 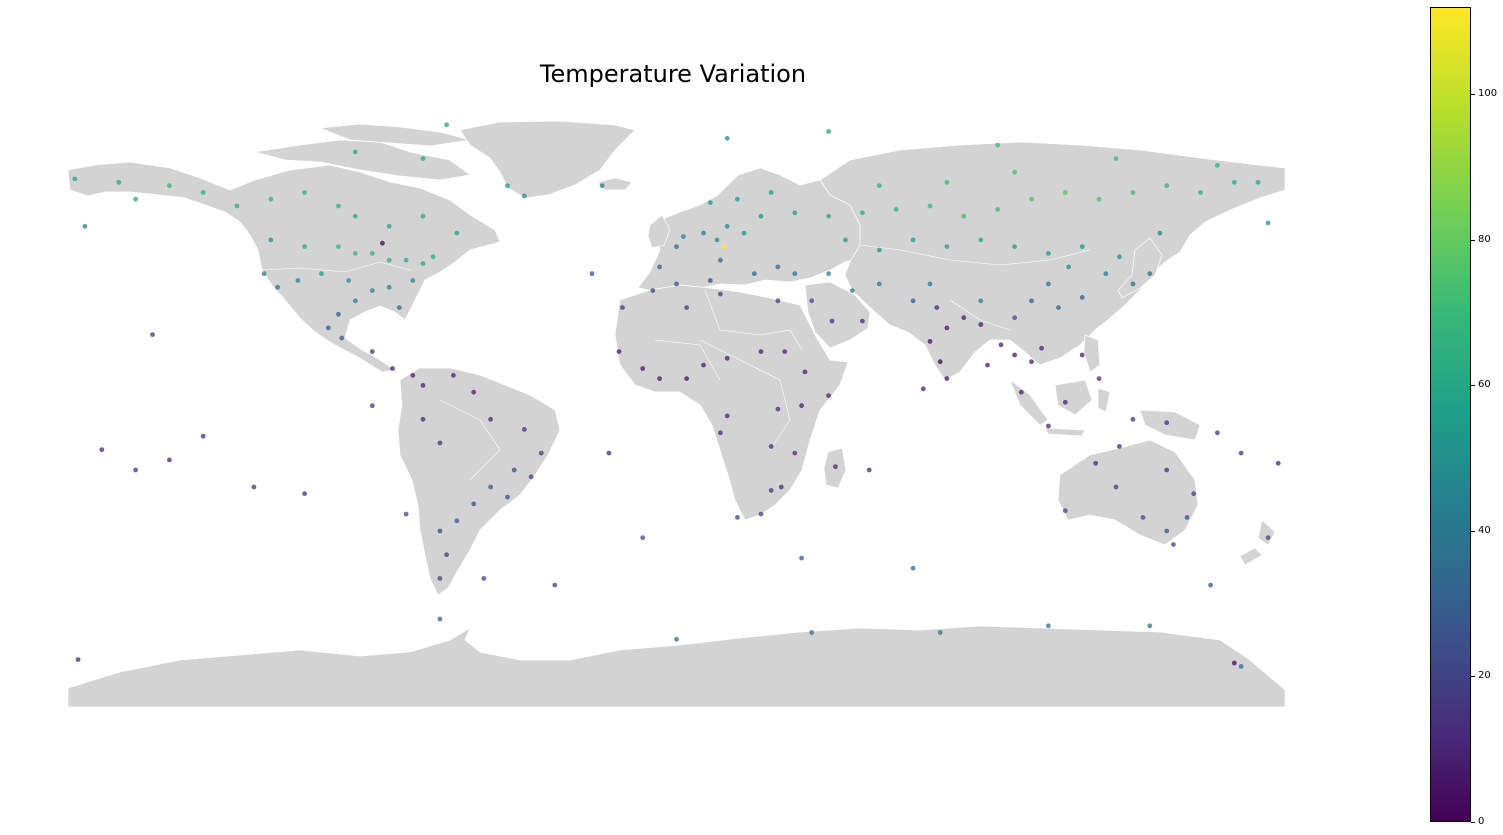 I want to click on colorbar-tick-label: 20, so click(x=1484, y=676).